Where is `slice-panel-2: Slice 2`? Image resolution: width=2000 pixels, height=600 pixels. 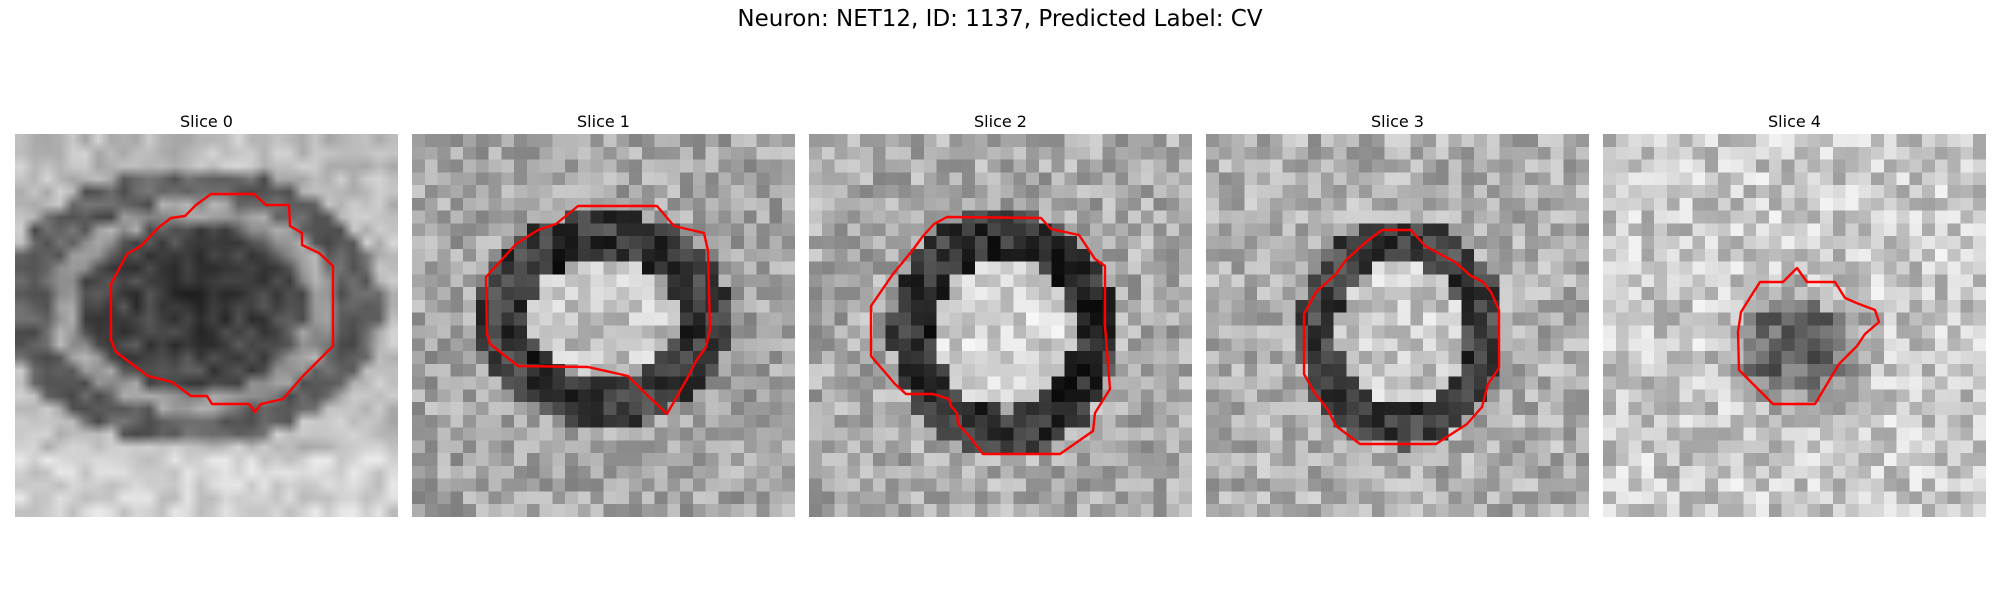 slice-panel-2: Slice 2 is located at coordinates (1000, 314).